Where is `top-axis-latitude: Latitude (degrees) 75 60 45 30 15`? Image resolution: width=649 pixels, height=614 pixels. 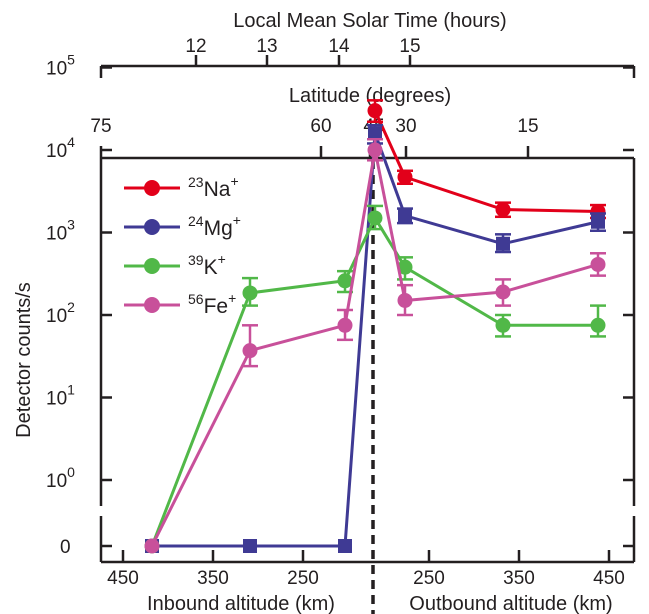 top-axis-latitude: Latitude (degrees) 75 60 45 30 15 is located at coordinates (314, 111).